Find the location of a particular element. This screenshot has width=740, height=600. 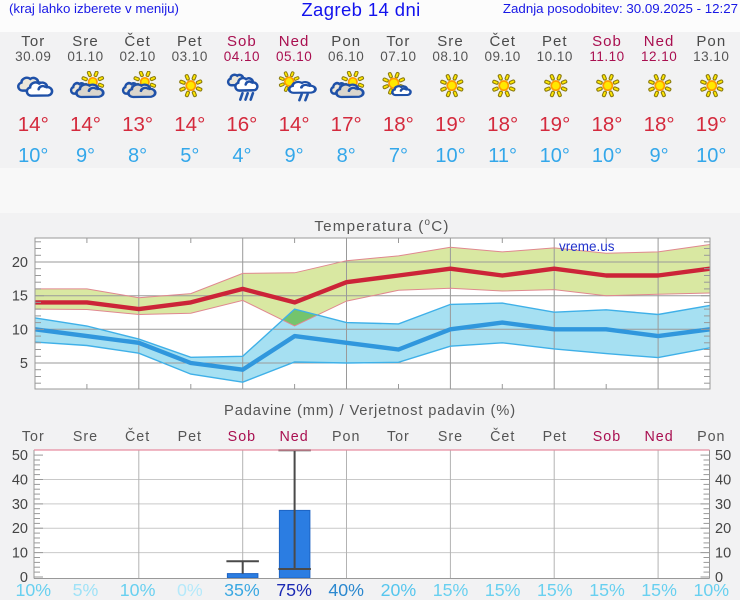

svg-text: 5 is located at coordinates (24, 364).